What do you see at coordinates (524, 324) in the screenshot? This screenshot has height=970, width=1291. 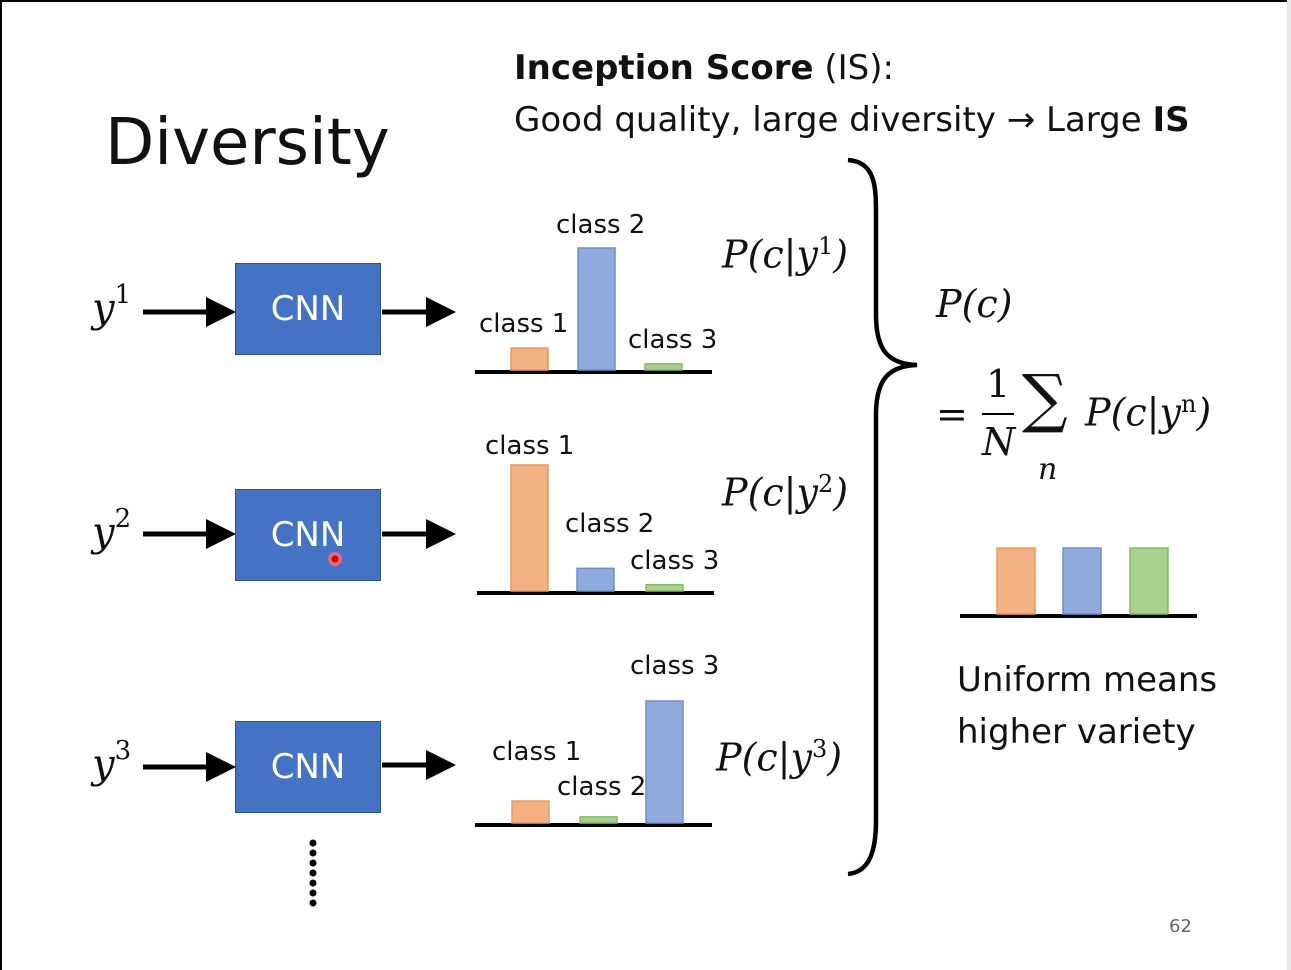 I see `row1-bar-label-class1: class 1` at bounding box center [524, 324].